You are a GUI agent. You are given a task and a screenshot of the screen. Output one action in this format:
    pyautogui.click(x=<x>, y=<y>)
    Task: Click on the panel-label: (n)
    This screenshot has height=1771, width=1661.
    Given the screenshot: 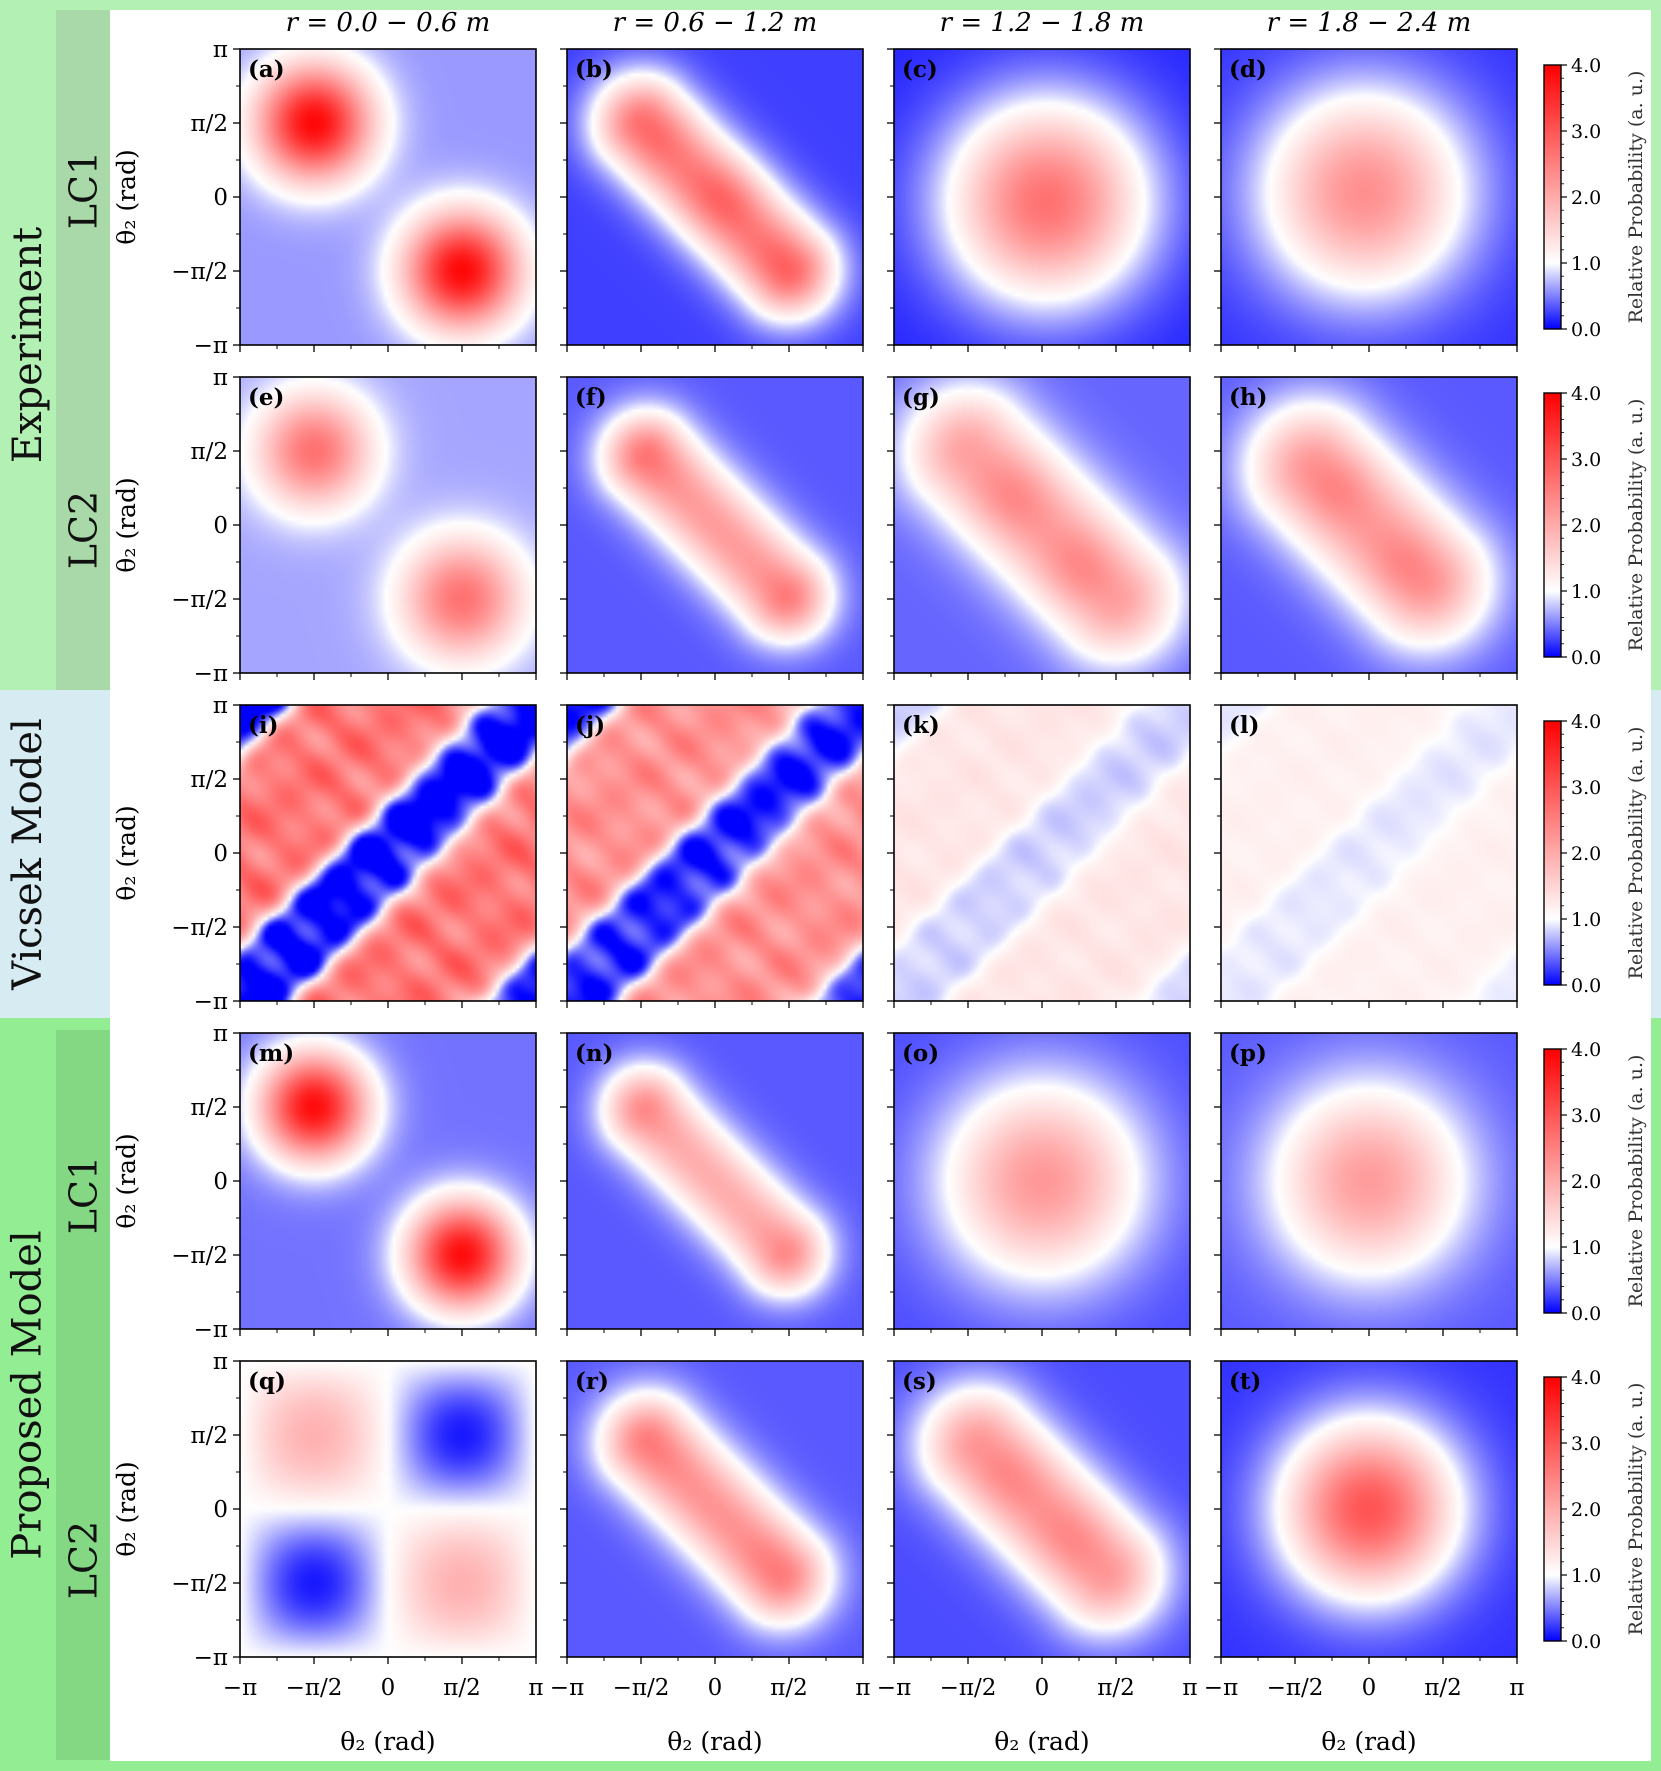 What is the action you would take?
    pyautogui.click(x=594, y=1053)
    